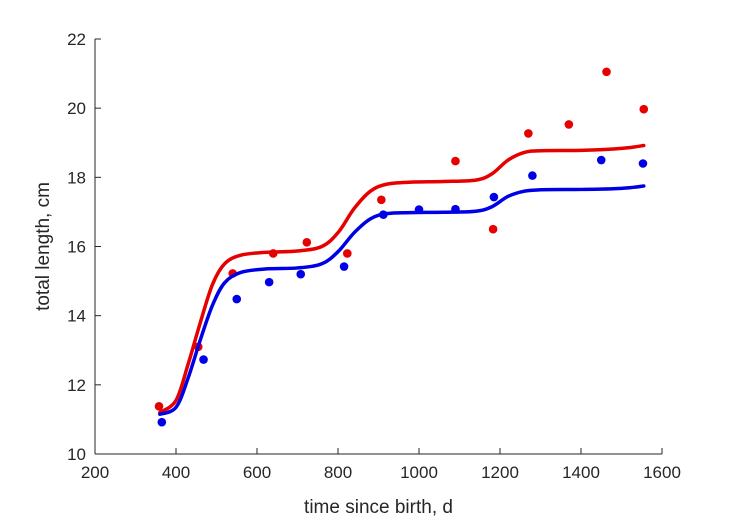 Image resolution: width=729 pixels, height=521 pixels. I want to click on x-tick-label: 800, so click(338, 472).